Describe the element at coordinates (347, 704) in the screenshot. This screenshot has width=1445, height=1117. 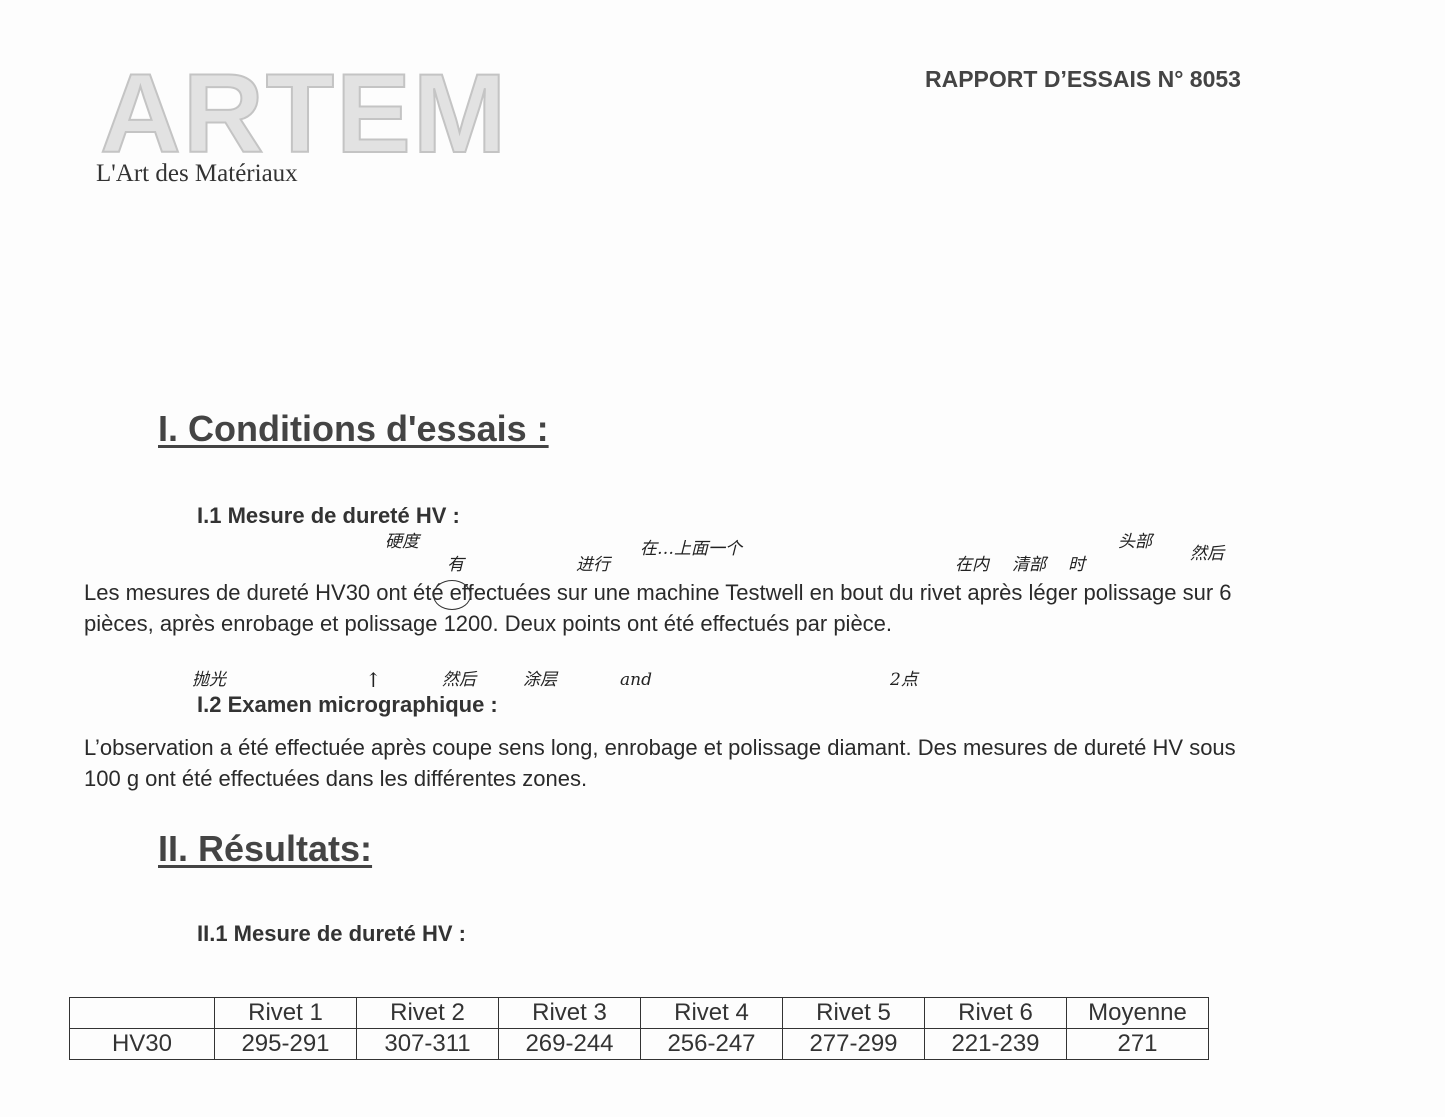
I see `subsection-1-2-title: I.2 Examen micrographique :` at that location.